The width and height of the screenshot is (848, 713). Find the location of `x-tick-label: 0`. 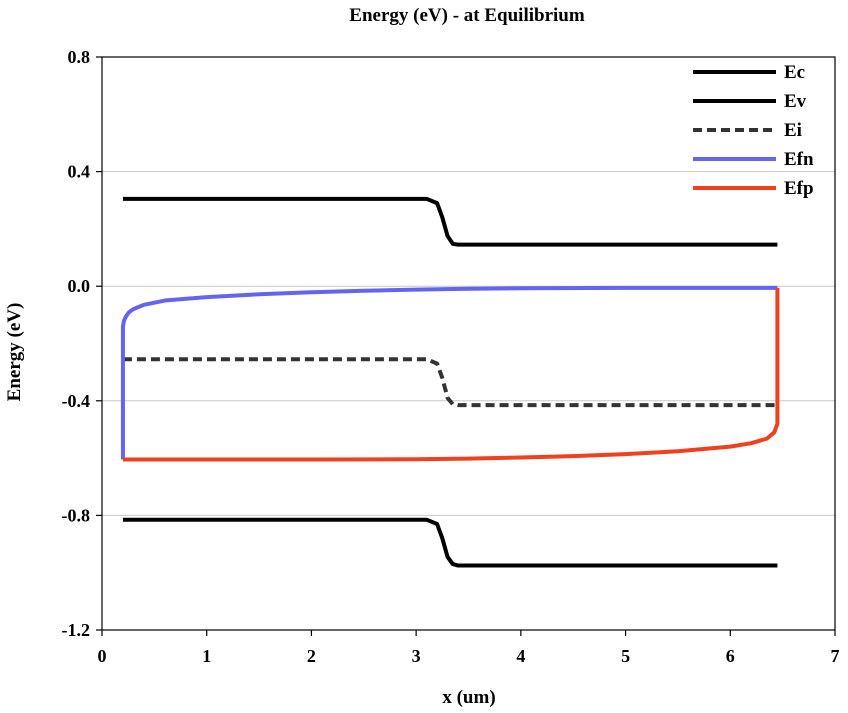

x-tick-label: 0 is located at coordinates (102, 656).